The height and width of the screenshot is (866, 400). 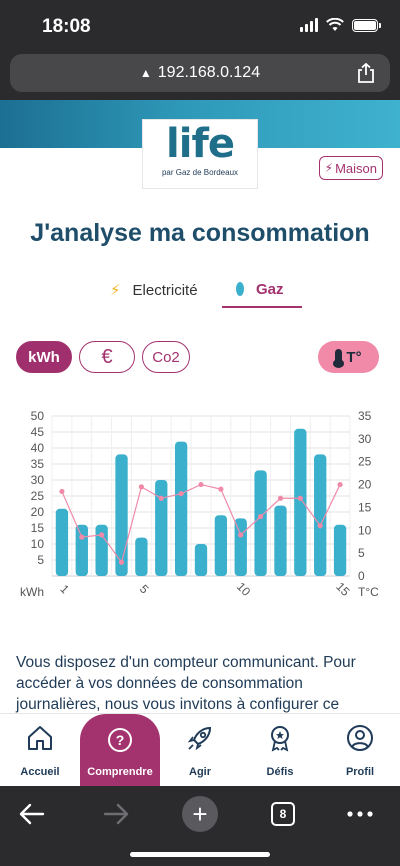 What do you see at coordinates (365, 485) in the screenshot?
I see `y-right-tick-label: 20` at bounding box center [365, 485].